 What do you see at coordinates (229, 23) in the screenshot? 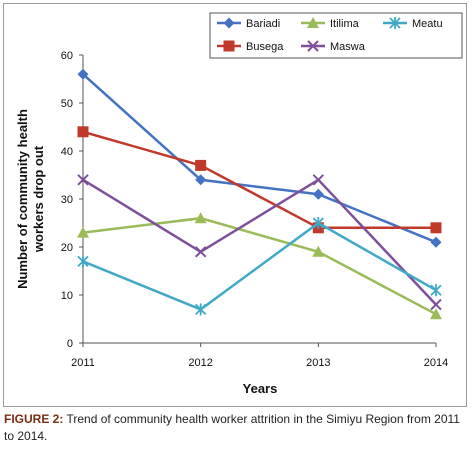
I see `legend-marker-bariadi` at bounding box center [229, 23].